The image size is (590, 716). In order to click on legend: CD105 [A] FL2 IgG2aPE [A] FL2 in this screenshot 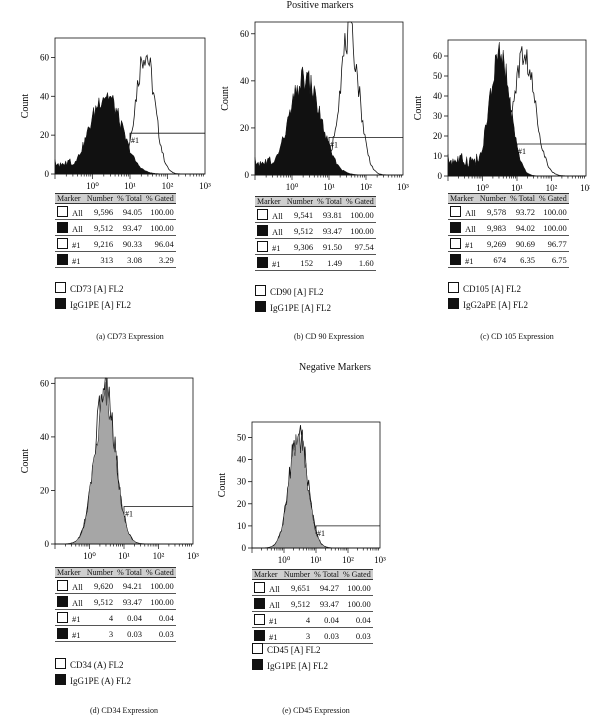, I will do `click(488, 298)`.